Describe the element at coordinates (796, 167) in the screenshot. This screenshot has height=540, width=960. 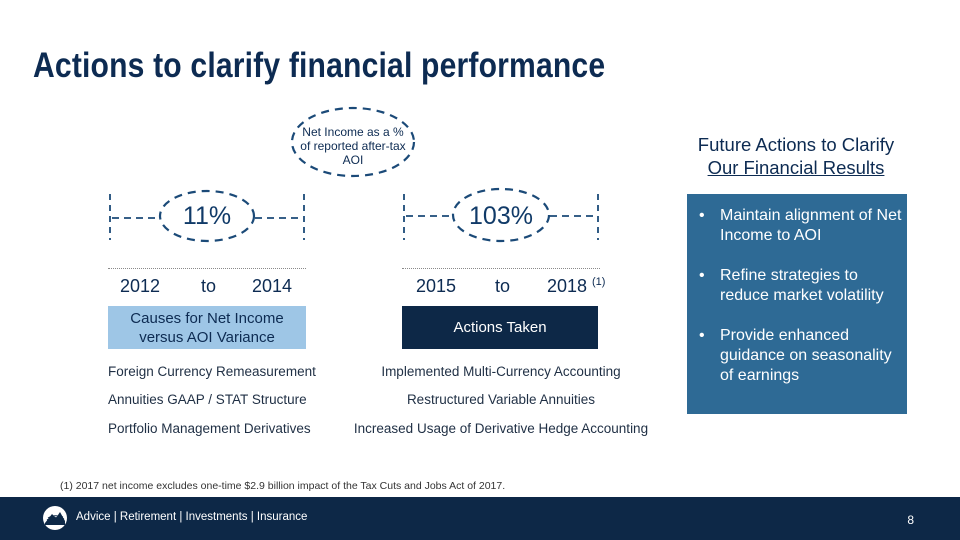
I see `future-title-line2: Our Financial Results` at that location.